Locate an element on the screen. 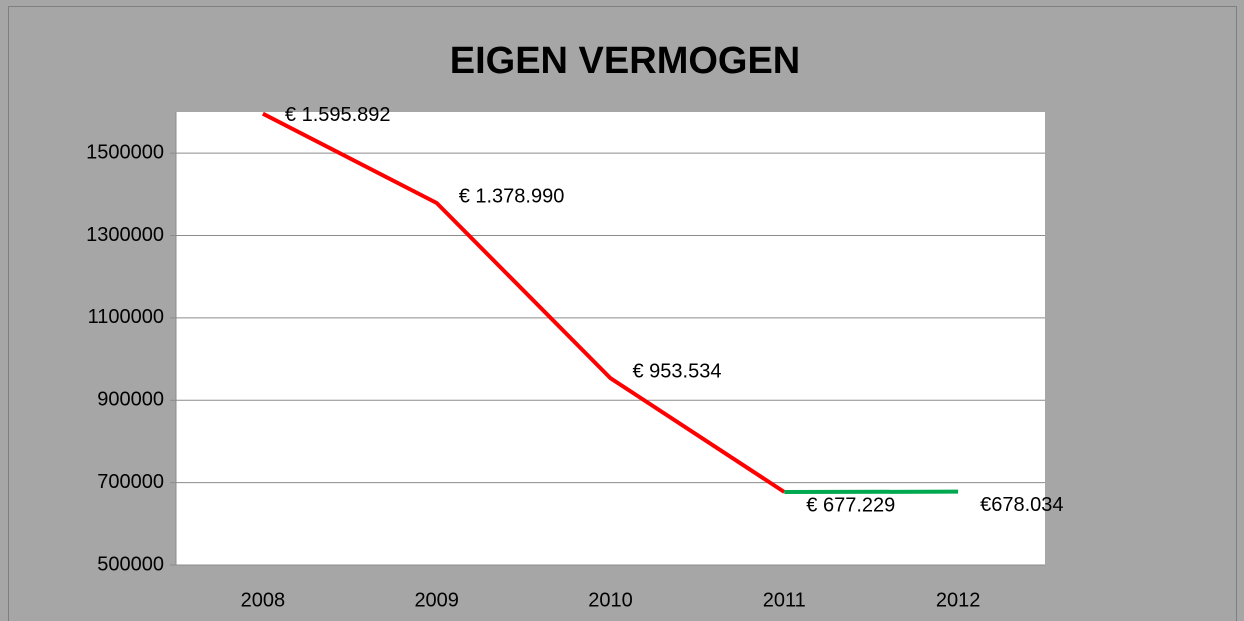 The image size is (1244, 621). data-label: € 1.378.990 is located at coordinates (512, 196).